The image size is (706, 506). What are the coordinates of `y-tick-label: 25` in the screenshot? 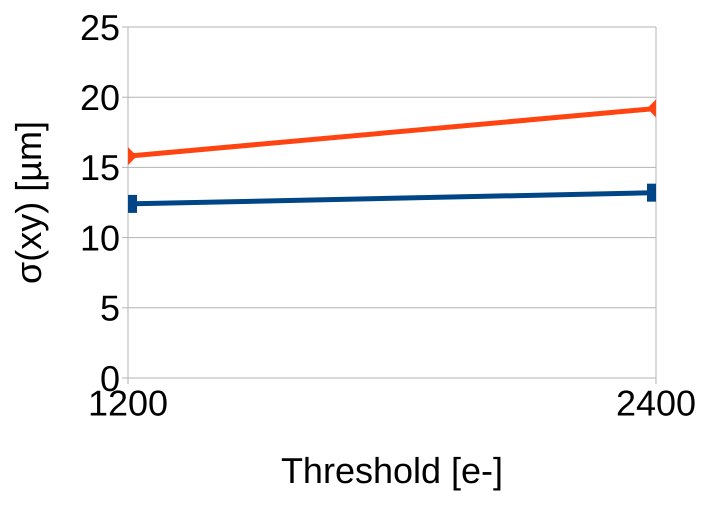 It's located at (100, 27).